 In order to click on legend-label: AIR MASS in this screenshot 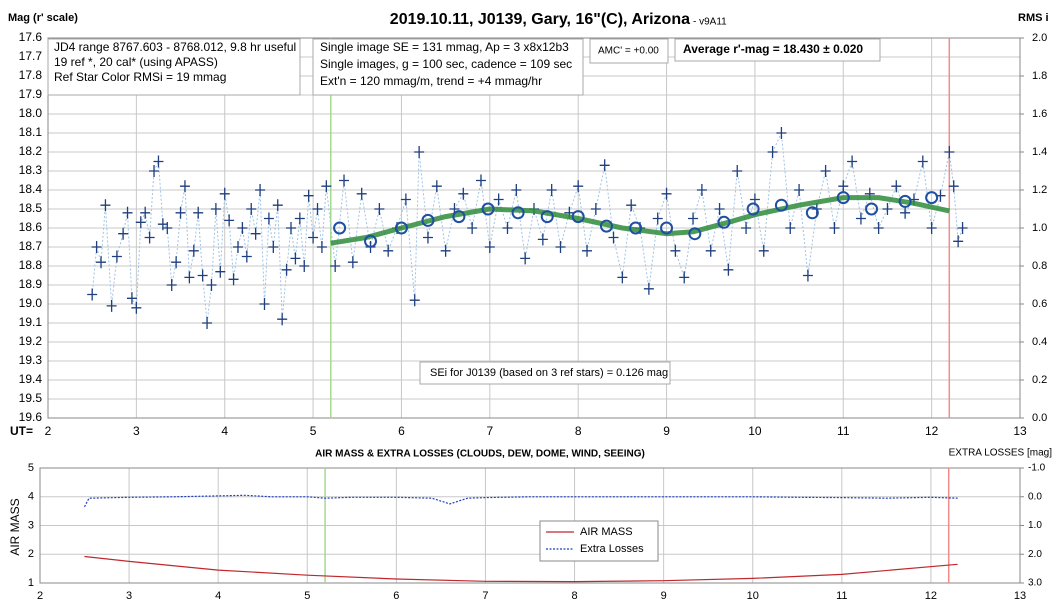, I will do `click(606, 532)`.